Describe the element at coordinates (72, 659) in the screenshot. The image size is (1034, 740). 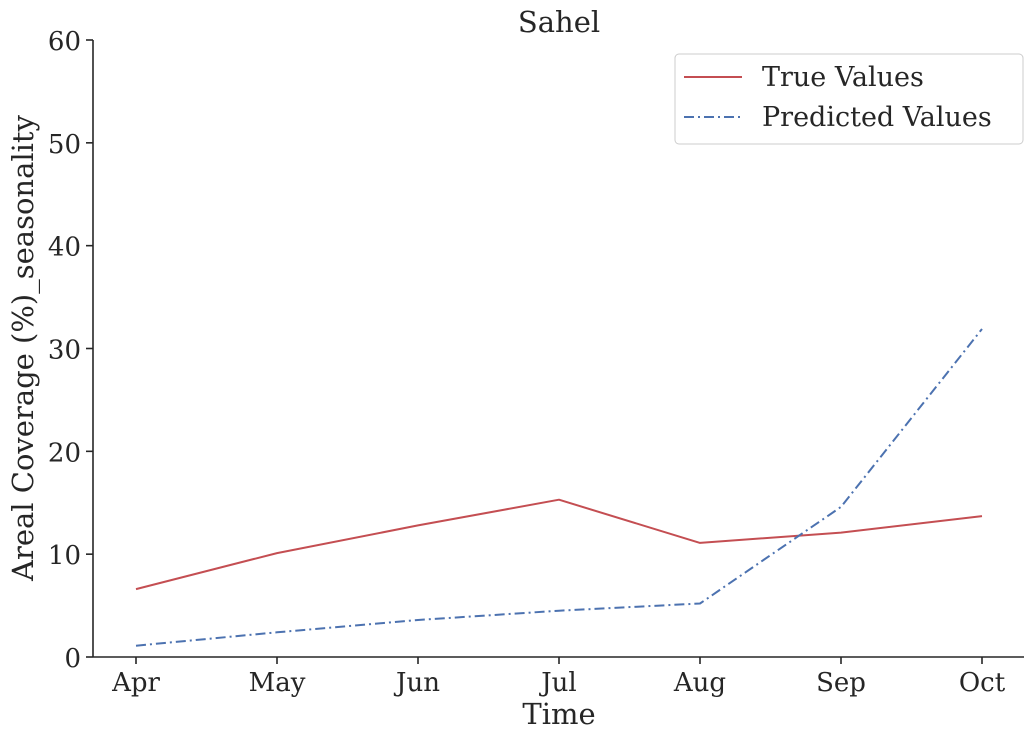
I see `y-tick-label: 0` at that location.